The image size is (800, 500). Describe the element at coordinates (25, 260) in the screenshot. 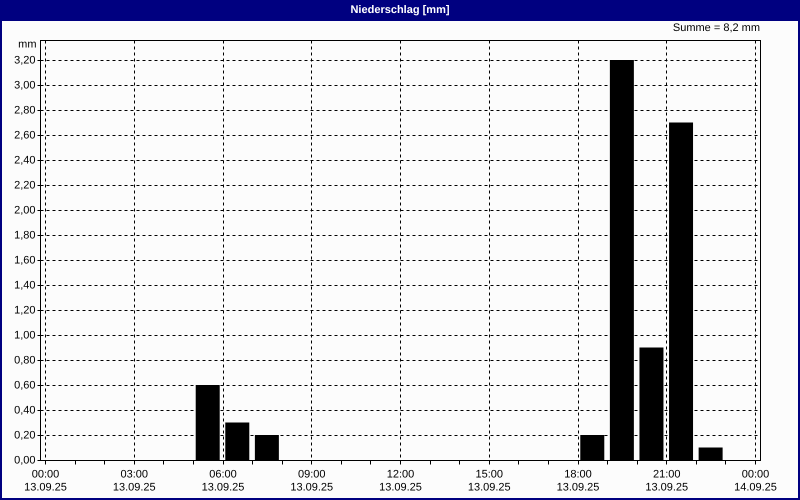

I see `y-tick-label: 1,60` at that location.